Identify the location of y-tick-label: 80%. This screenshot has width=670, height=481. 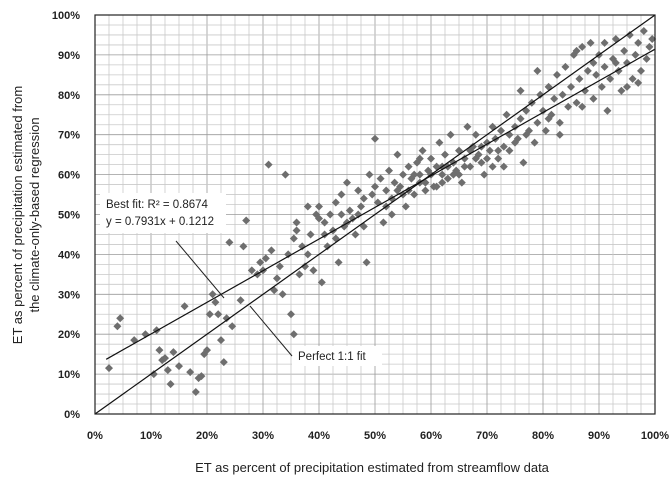
(69, 96).